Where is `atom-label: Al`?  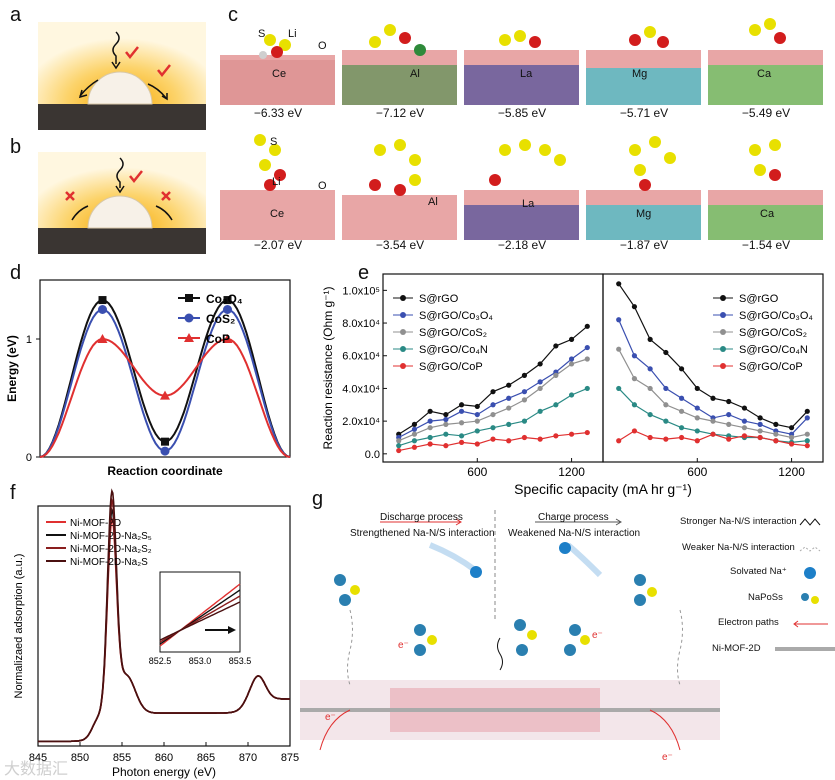
atom-label: Al is located at coordinates (415, 74).